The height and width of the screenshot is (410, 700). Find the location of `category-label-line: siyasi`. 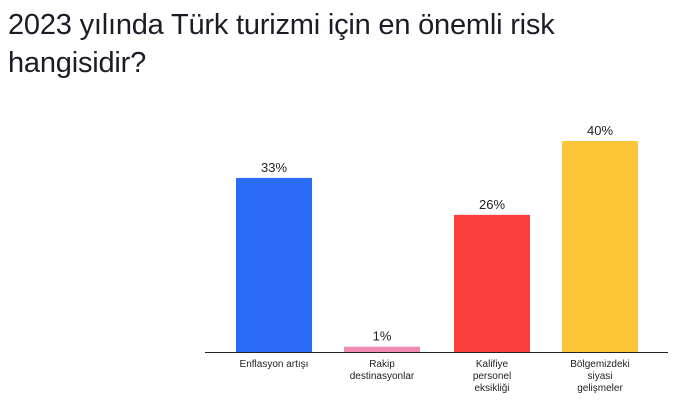

category-label-line: siyasi is located at coordinates (599, 376).